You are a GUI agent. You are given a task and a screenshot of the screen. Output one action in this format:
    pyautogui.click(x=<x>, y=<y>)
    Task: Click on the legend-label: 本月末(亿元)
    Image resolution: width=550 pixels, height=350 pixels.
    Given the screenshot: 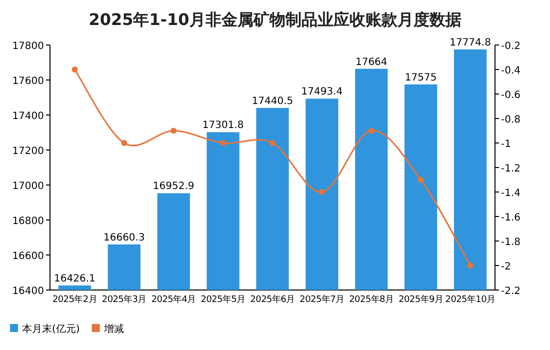 What is the action you would take?
    pyautogui.click(x=51, y=329)
    